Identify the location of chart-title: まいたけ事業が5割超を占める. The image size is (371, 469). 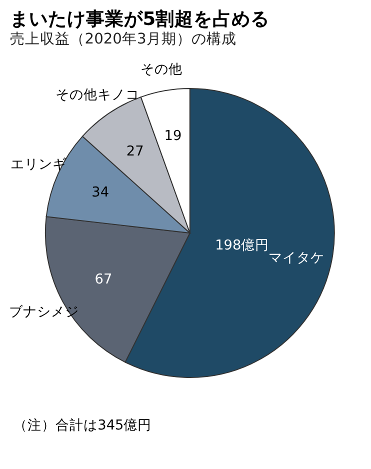
(140, 19).